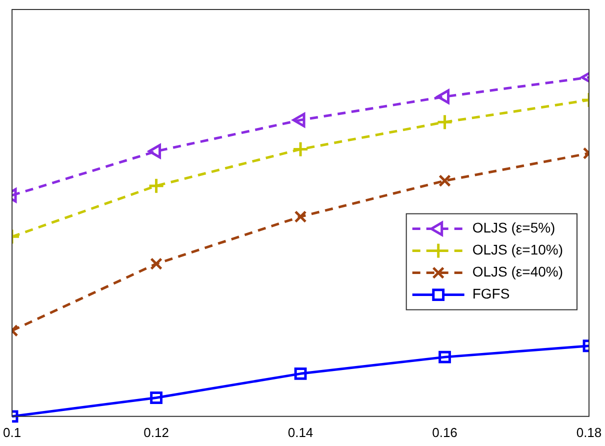  Describe the element at coordinates (156, 432) in the screenshot. I see `x-tick-label: 0.12` at that location.